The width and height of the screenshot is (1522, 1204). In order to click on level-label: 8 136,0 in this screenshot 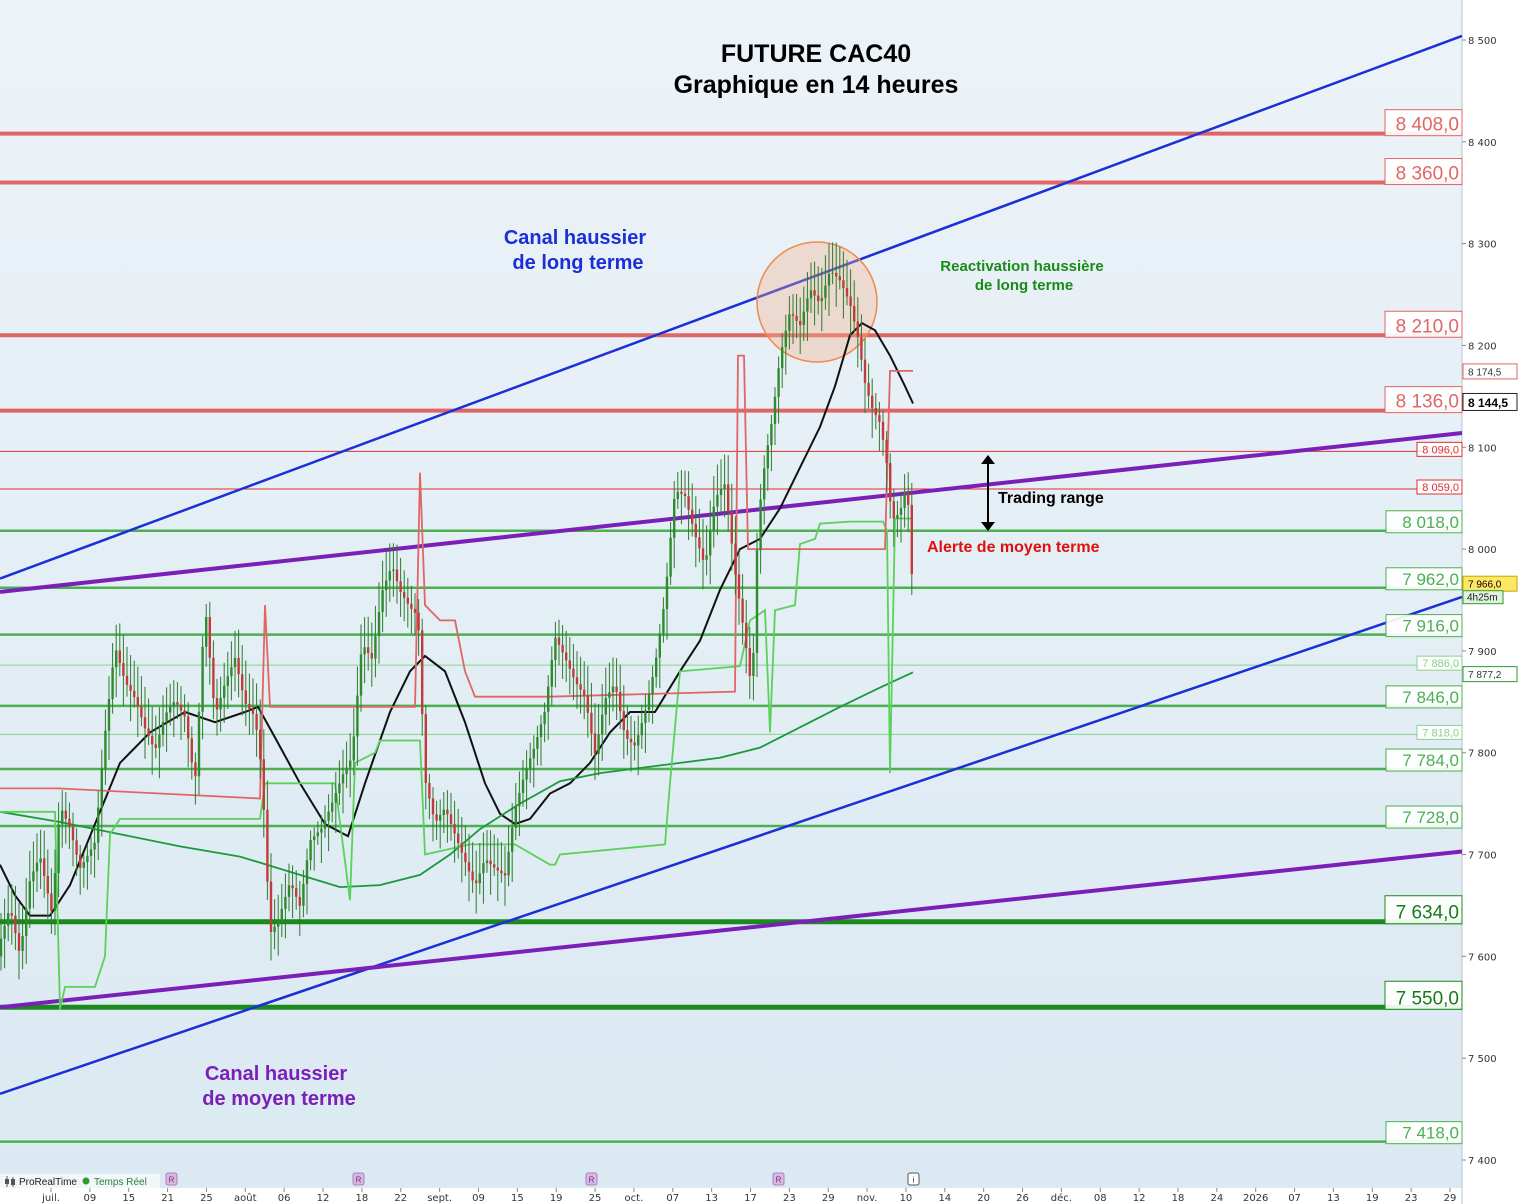, I will do `click(1427, 402)`.